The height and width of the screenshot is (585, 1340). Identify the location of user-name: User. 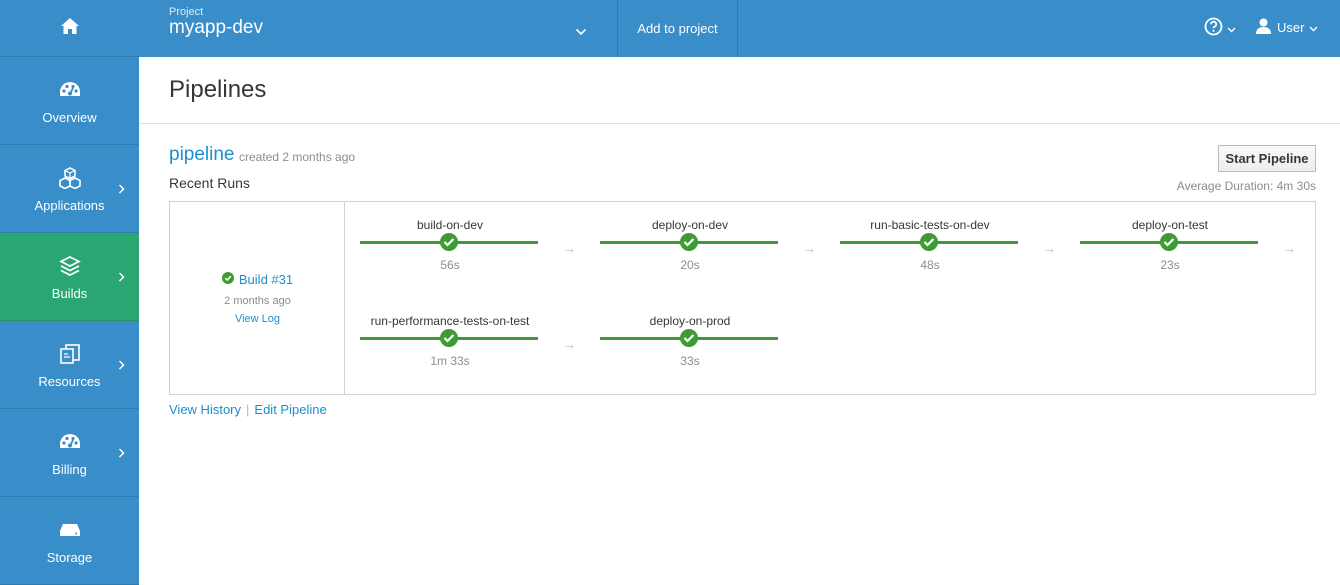
(1291, 27).